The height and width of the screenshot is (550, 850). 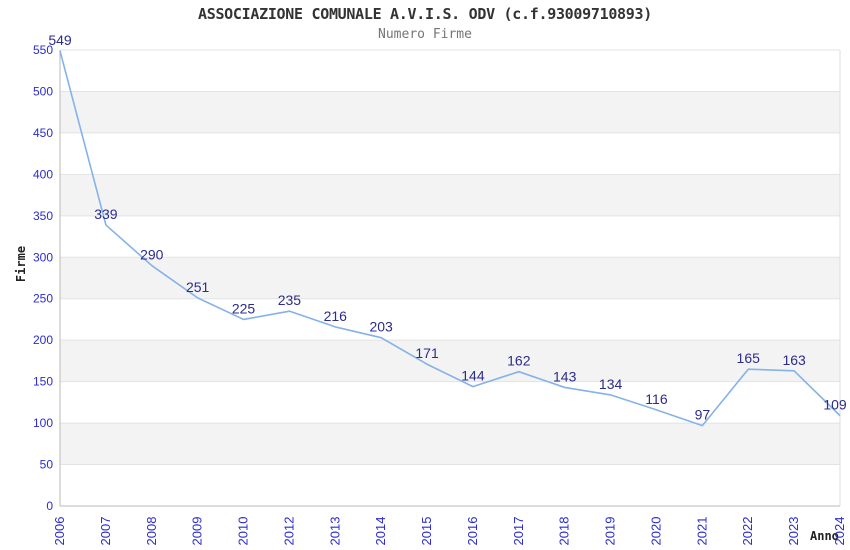 What do you see at coordinates (43, 216) in the screenshot?
I see `y-tick-label: 350` at bounding box center [43, 216].